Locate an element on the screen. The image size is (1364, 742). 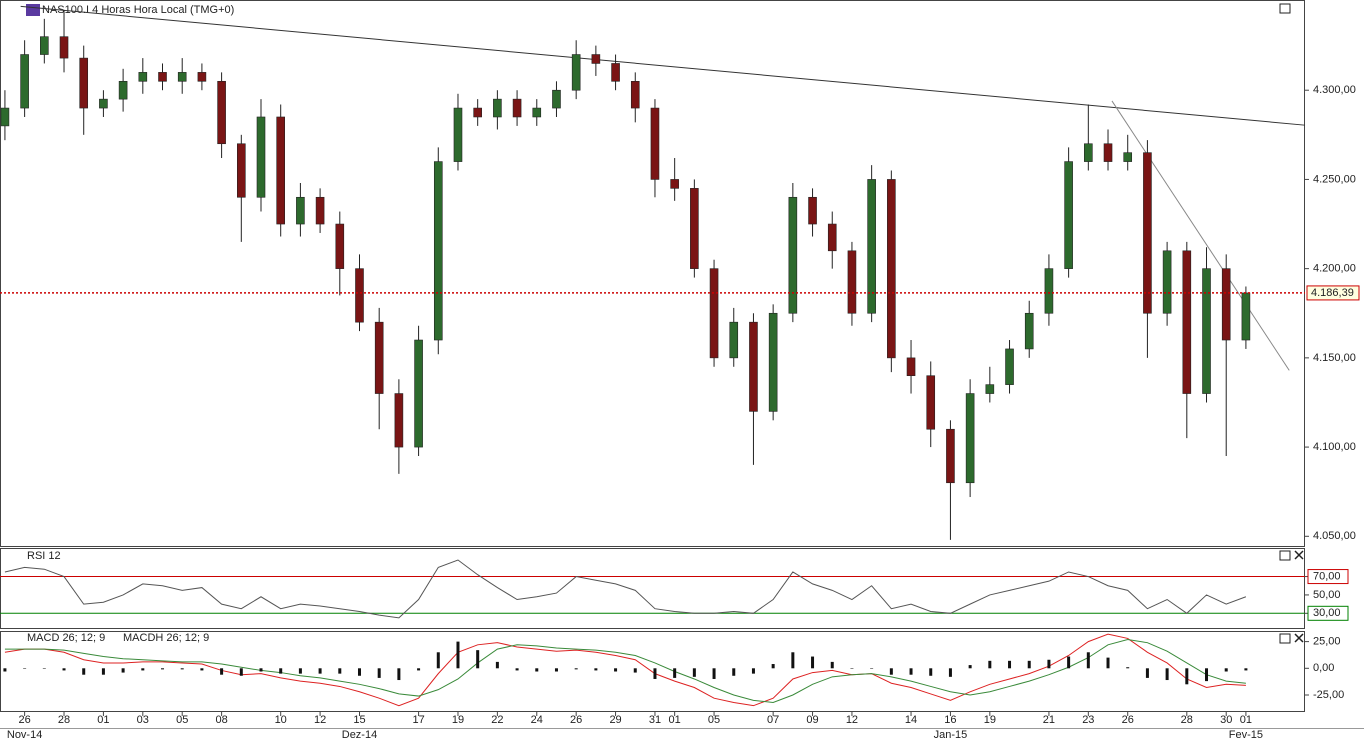
y-tick-label: 0,00 is located at coordinates (1323, 668).